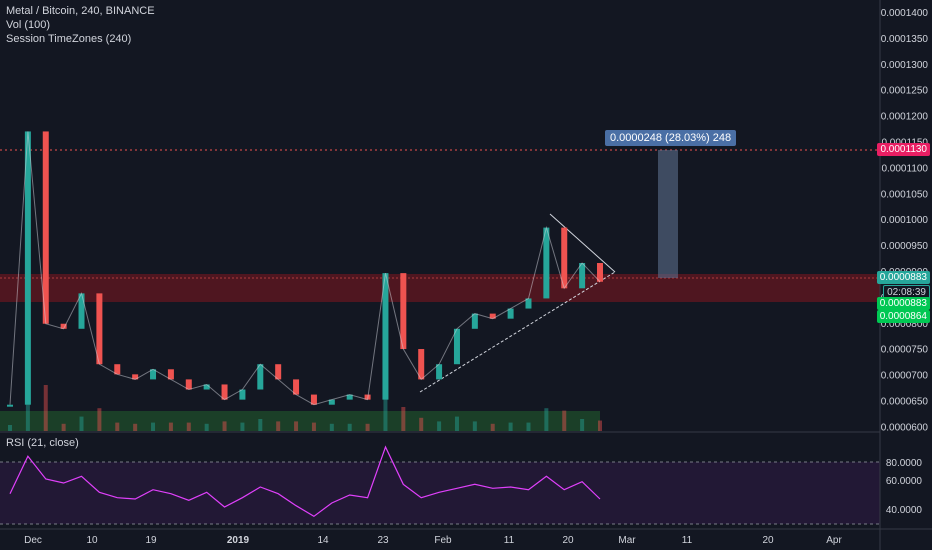 This screenshot has width=932, height=550. I want to click on legend-symbol: Metal / Bitcoin, 240, BINANCE, so click(80, 11).